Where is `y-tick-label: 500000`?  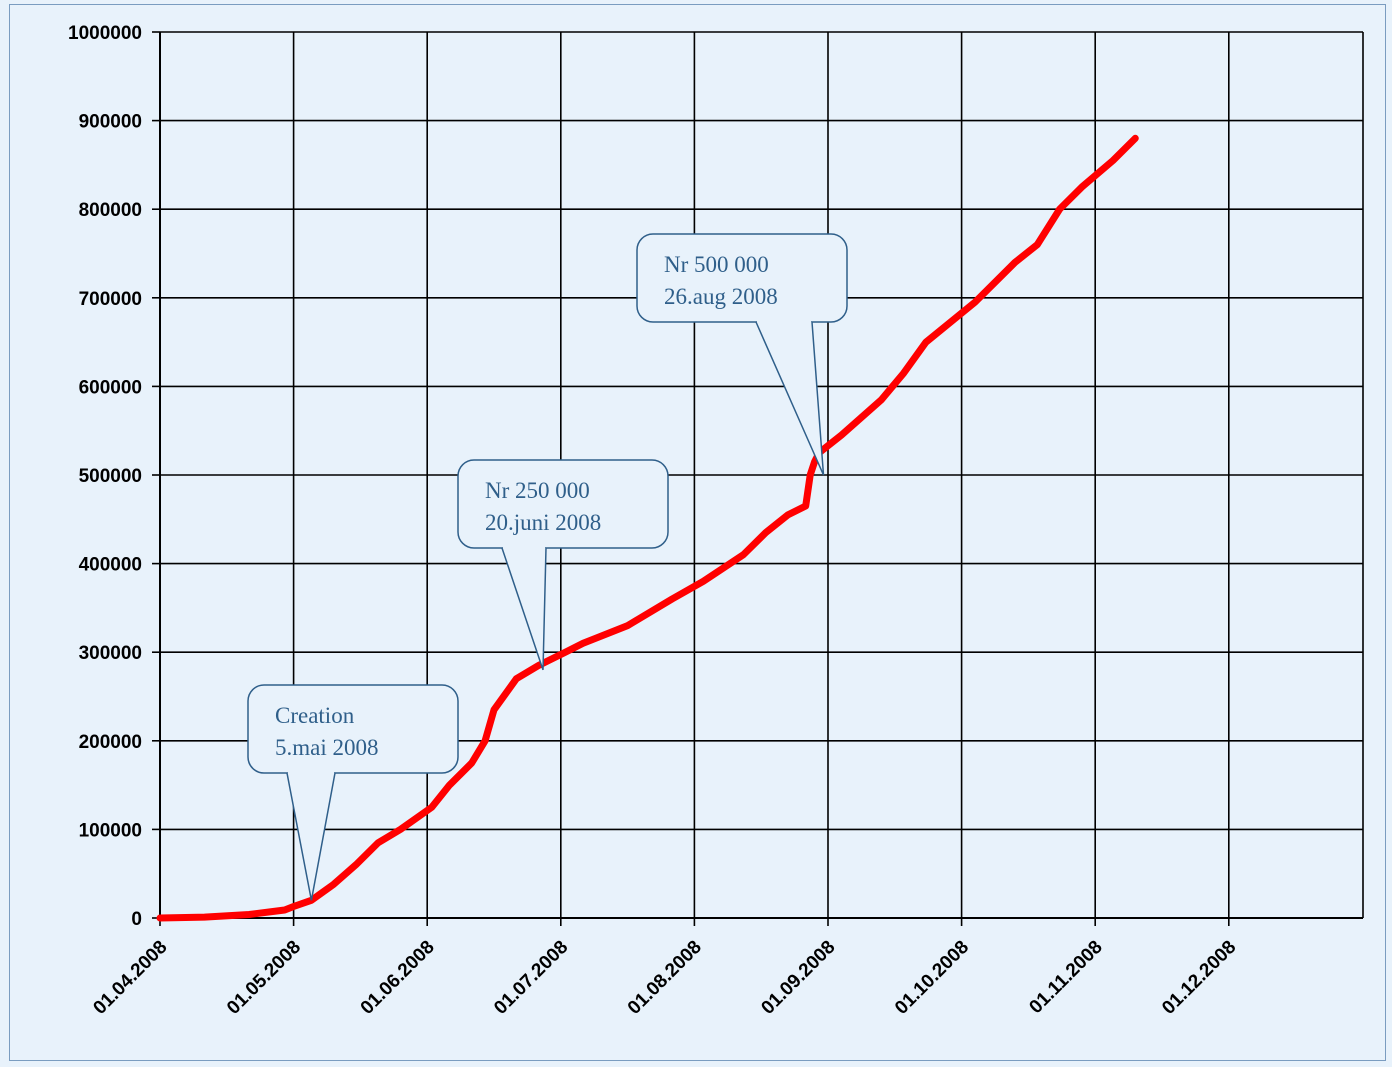
y-tick-label: 500000 is located at coordinates (110, 476).